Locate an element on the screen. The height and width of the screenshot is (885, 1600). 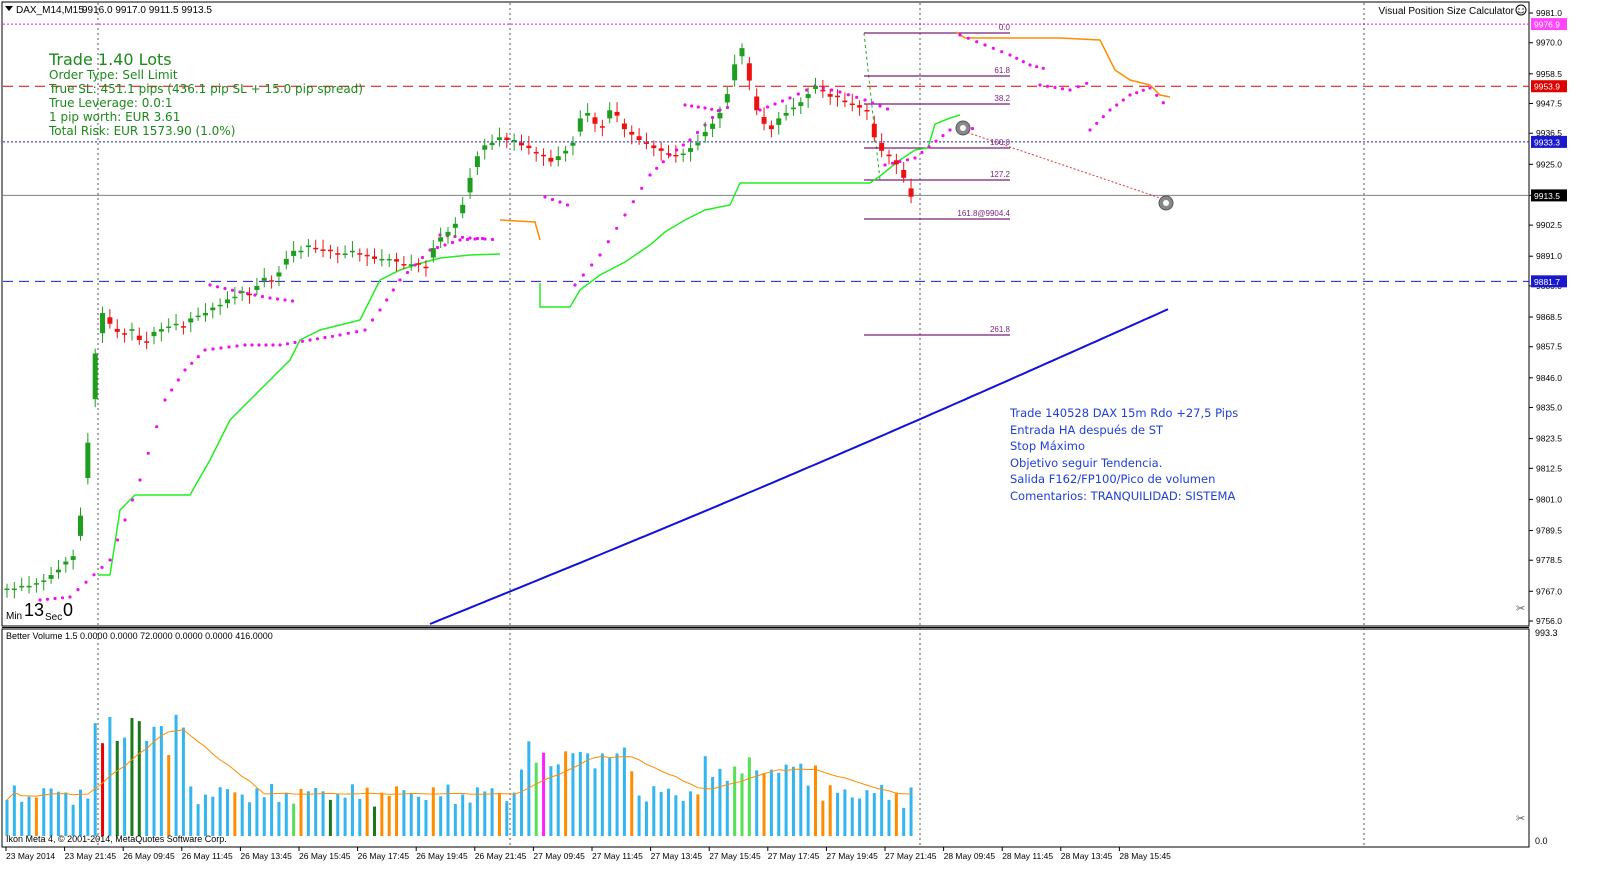
time-tick-label: 23 May 21:45 is located at coordinates (91, 856).